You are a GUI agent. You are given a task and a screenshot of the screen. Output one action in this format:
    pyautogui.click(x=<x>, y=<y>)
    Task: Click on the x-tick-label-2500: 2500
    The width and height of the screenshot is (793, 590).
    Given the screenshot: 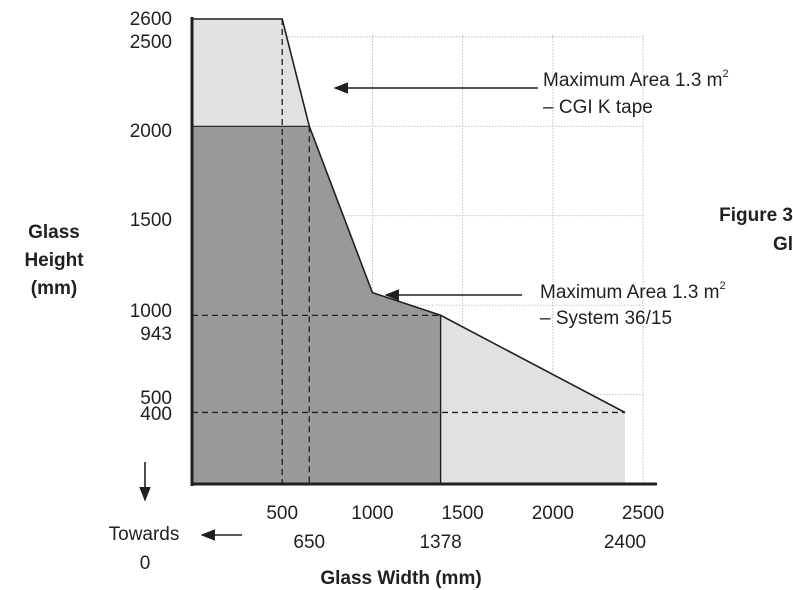 What is the action you would take?
    pyautogui.click(x=643, y=513)
    